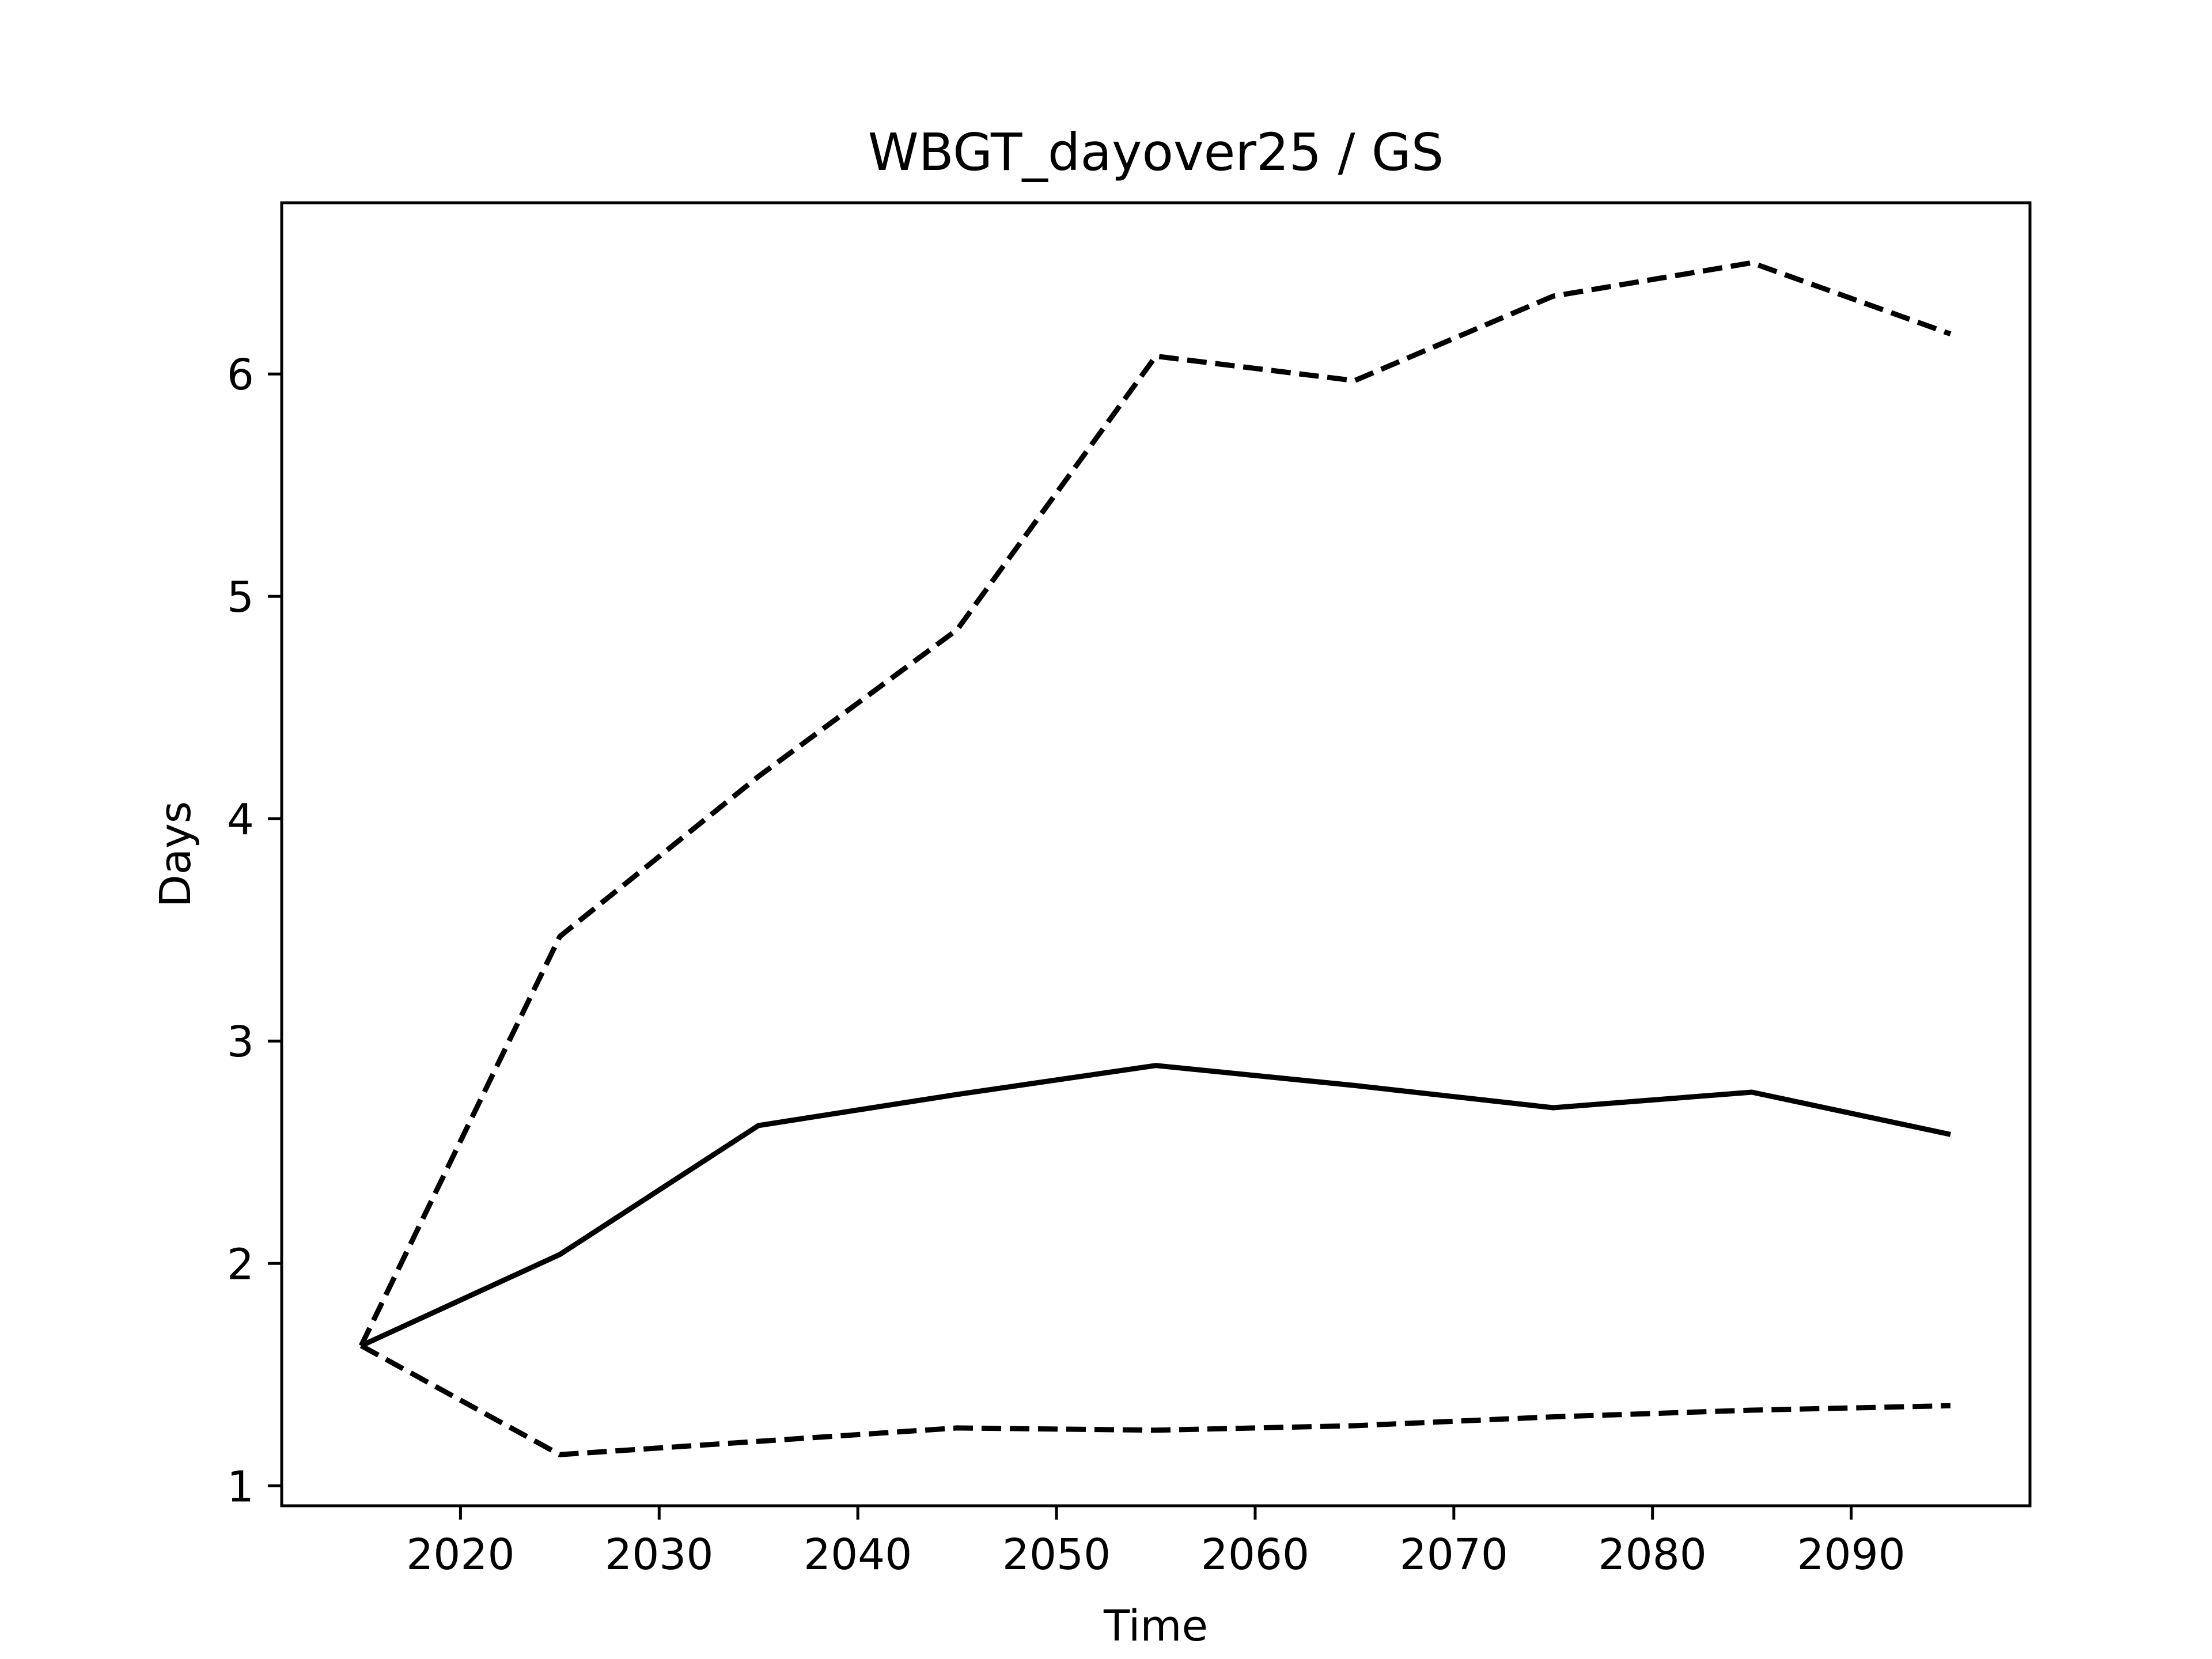 This screenshot has height=1659, width=2212. What do you see at coordinates (240, 819) in the screenshot?
I see `y-tick-label: 4` at bounding box center [240, 819].